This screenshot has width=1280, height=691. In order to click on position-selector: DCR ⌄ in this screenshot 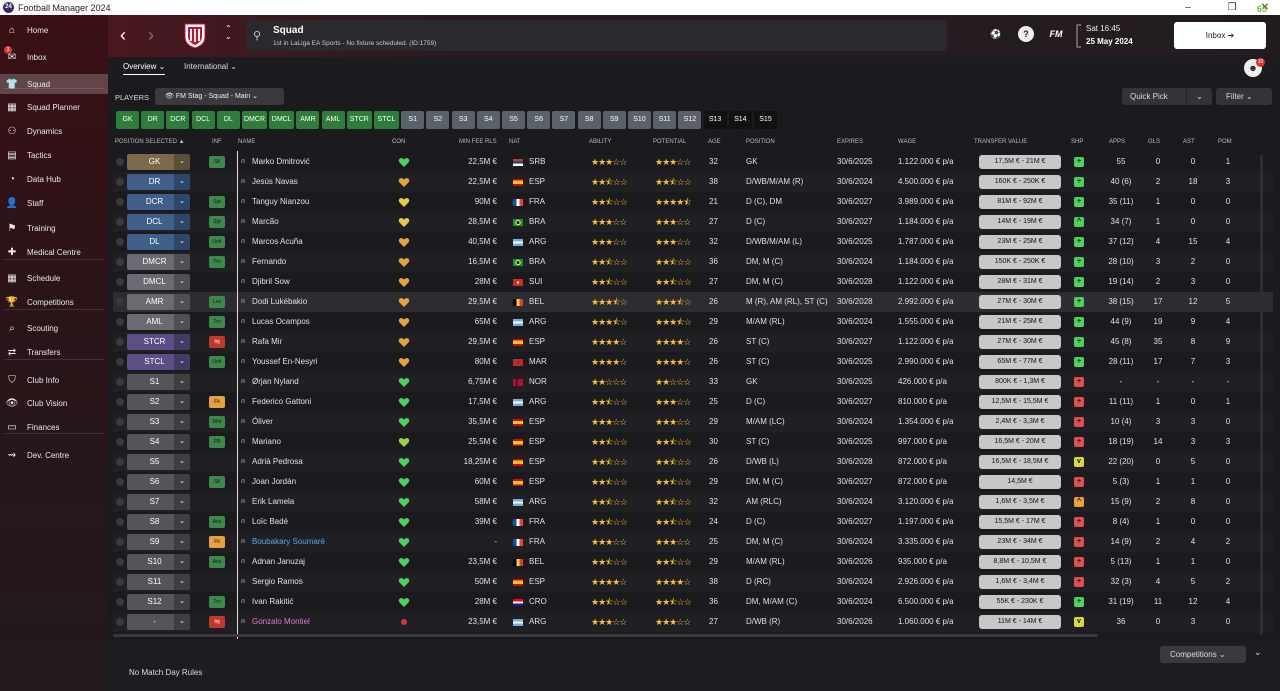, I will do `click(158, 202)`.